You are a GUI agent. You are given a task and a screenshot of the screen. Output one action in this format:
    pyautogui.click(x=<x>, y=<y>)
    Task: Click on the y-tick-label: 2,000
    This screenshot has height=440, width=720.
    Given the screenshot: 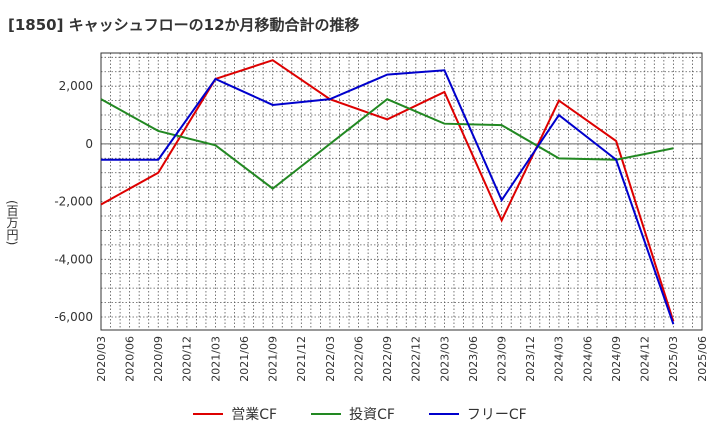 What is the action you would take?
    pyautogui.click(x=76, y=86)
    